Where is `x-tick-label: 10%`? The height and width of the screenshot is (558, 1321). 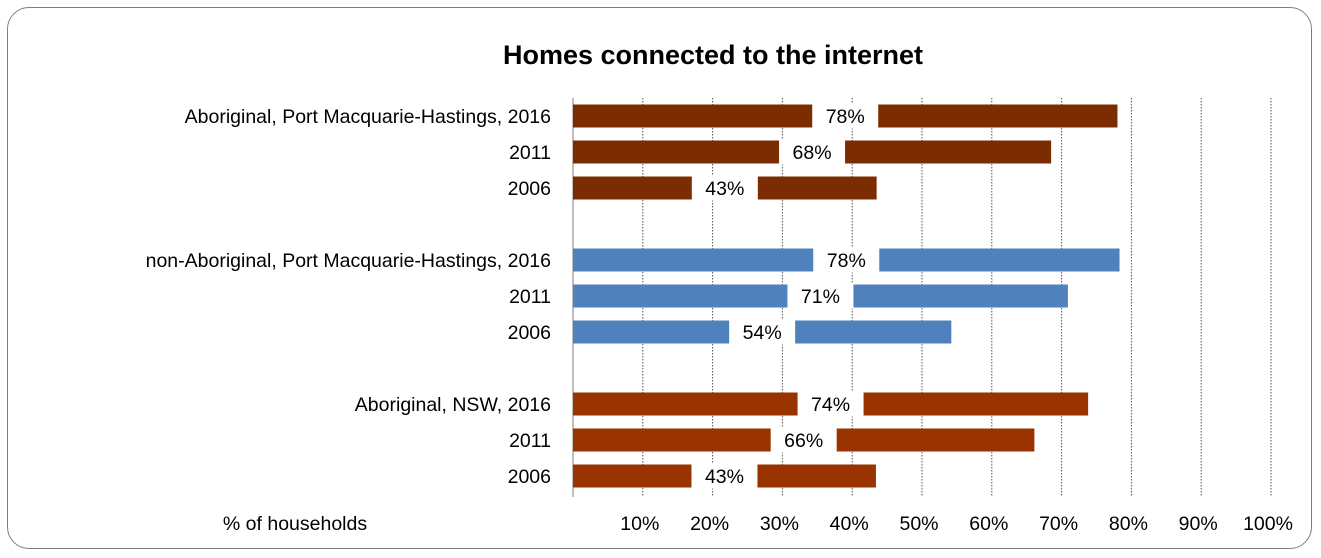 x-tick-label: 10% is located at coordinates (639, 524).